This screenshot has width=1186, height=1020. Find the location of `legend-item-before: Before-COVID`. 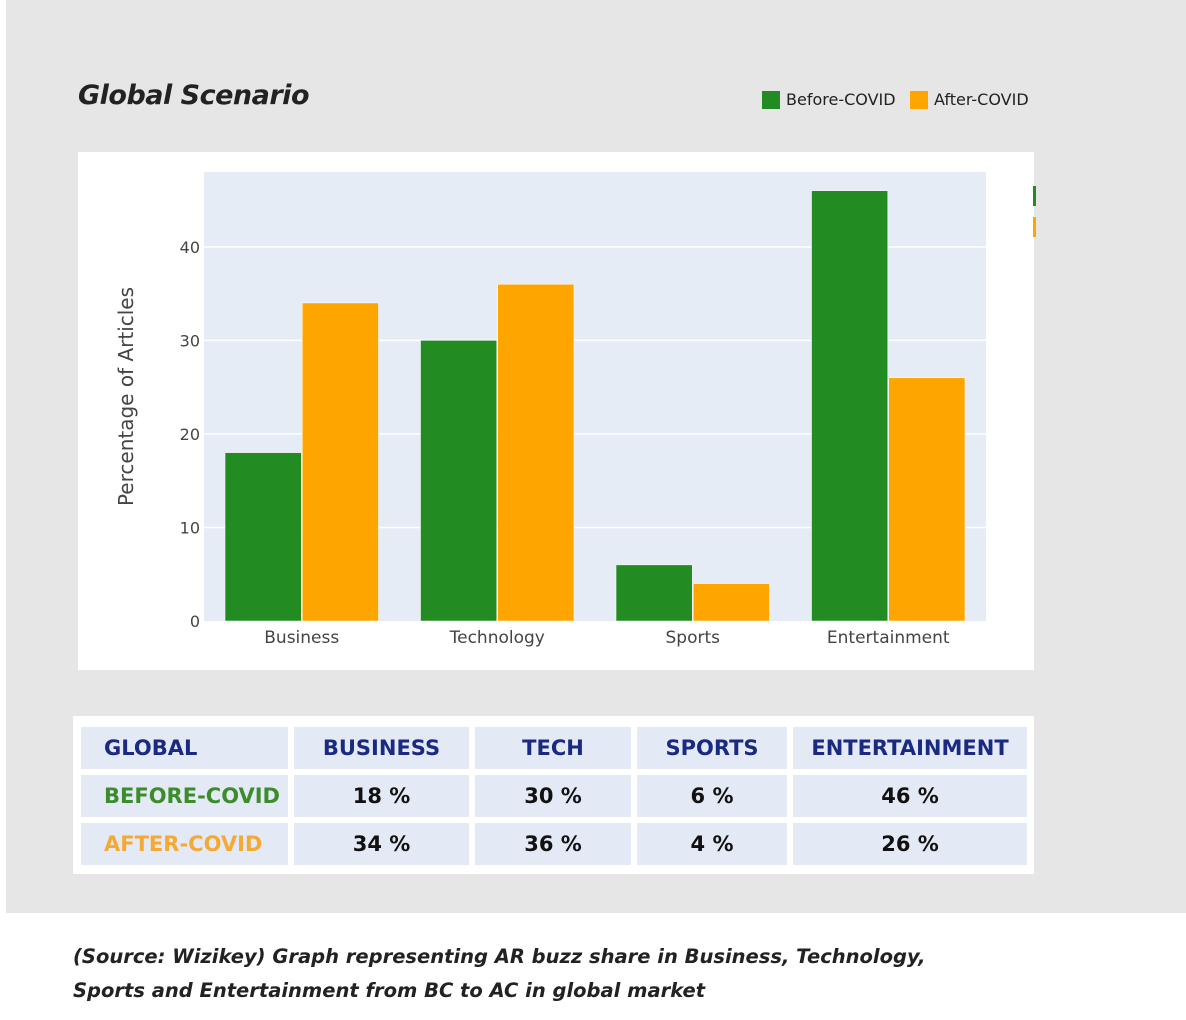

legend-item-before: Before-COVID is located at coordinates (829, 99).